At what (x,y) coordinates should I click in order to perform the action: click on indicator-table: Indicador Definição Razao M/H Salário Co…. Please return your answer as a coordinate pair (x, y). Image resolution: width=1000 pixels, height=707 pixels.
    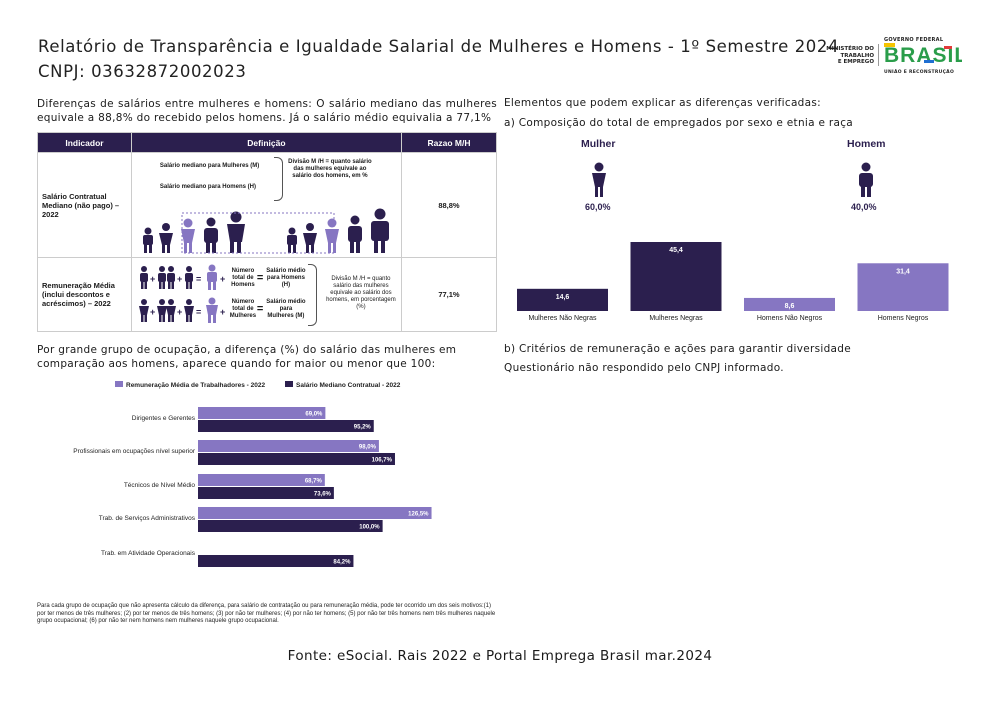
    Looking at the image, I should click on (267, 232).